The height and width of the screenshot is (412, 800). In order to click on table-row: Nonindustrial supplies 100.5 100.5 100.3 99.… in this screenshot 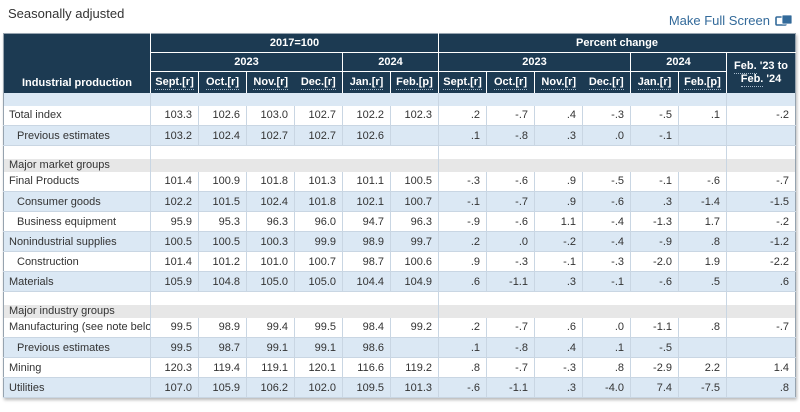, I will do `click(399, 241)`.